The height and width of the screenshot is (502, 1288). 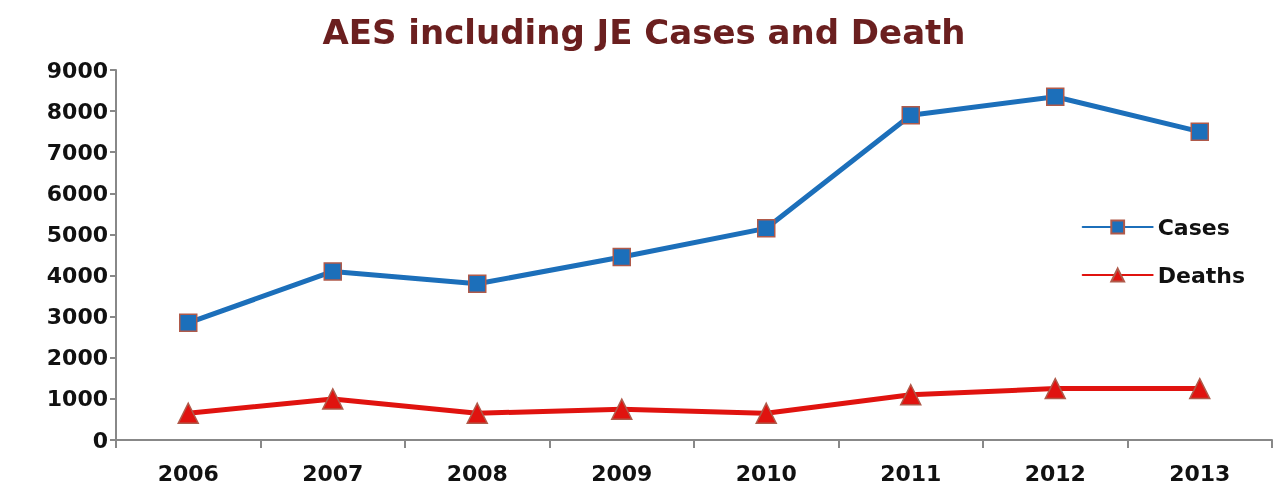 What do you see at coordinates (333, 473) in the screenshot?
I see `x-tick-label: 2007` at bounding box center [333, 473].